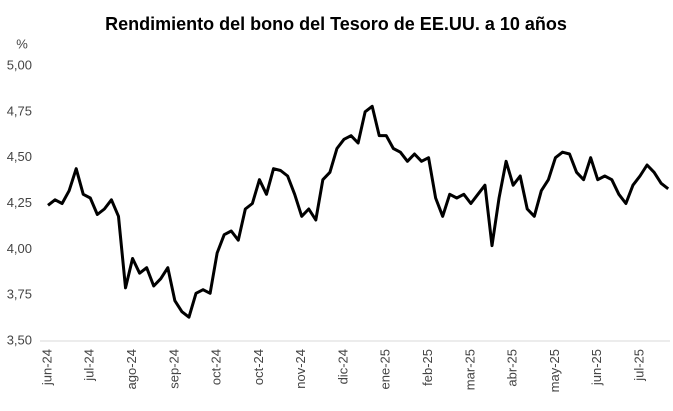 Image resolution: width=673 pixels, height=411 pixels. What do you see at coordinates (596, 367) in the screenshot?
I see `x-tick-label: jun-25` at bounding box center [596, 367].